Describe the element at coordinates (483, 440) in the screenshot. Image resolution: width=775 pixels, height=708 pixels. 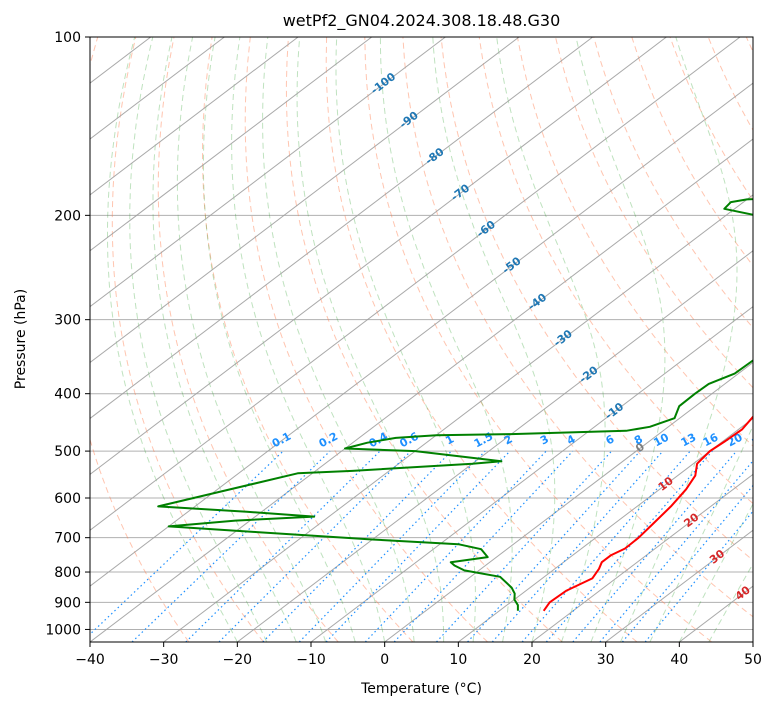
I see `mixing-ratio-label: 1.5` at that location.